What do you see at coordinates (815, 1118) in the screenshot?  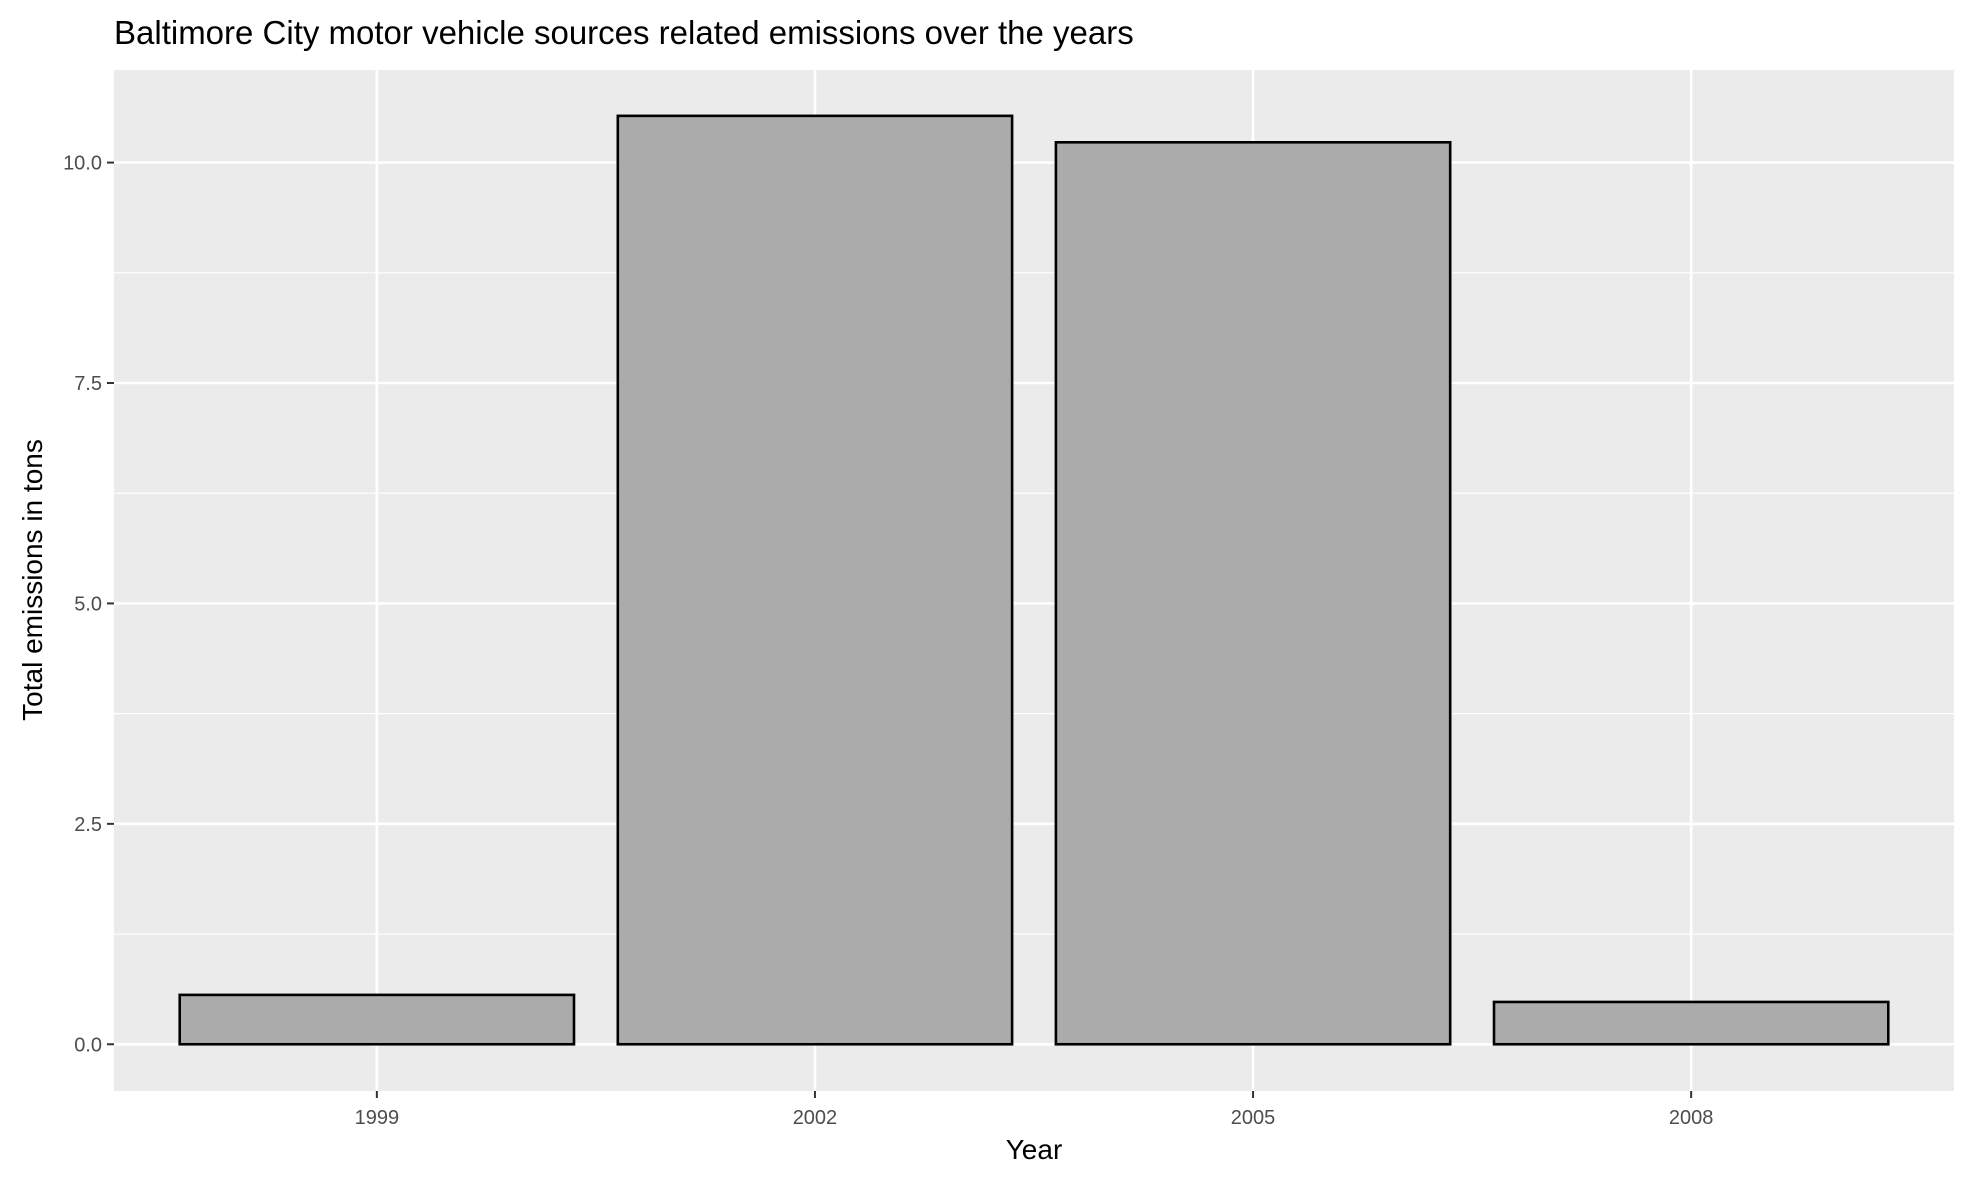 I see `x-tick-label: 2002` at bounding box center [815, 1118].